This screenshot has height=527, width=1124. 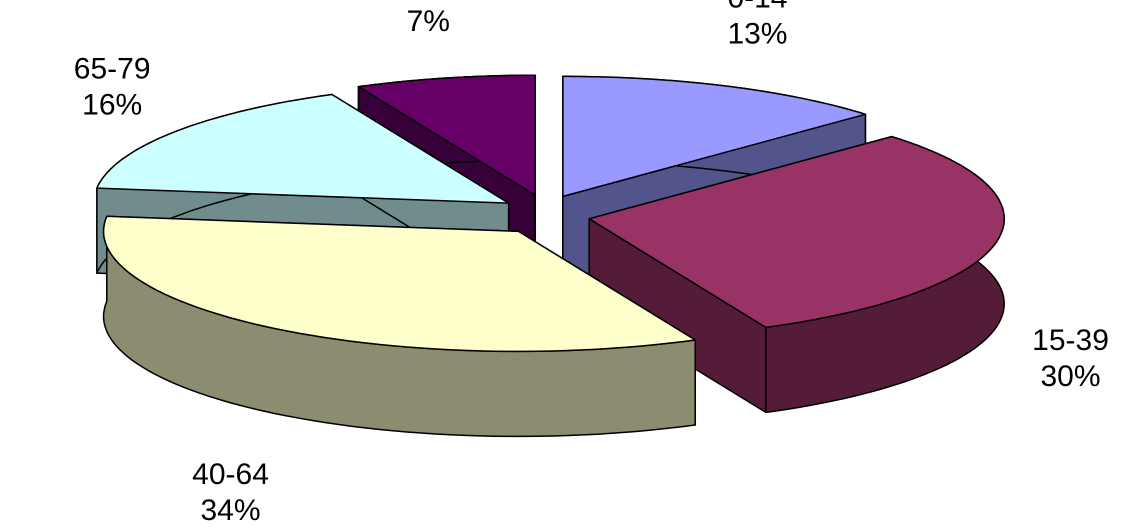 What do you see at coordinates (428, 21) in the screenshot?
I see `slice-value-label: 7%` at bounding box center [428, 21].